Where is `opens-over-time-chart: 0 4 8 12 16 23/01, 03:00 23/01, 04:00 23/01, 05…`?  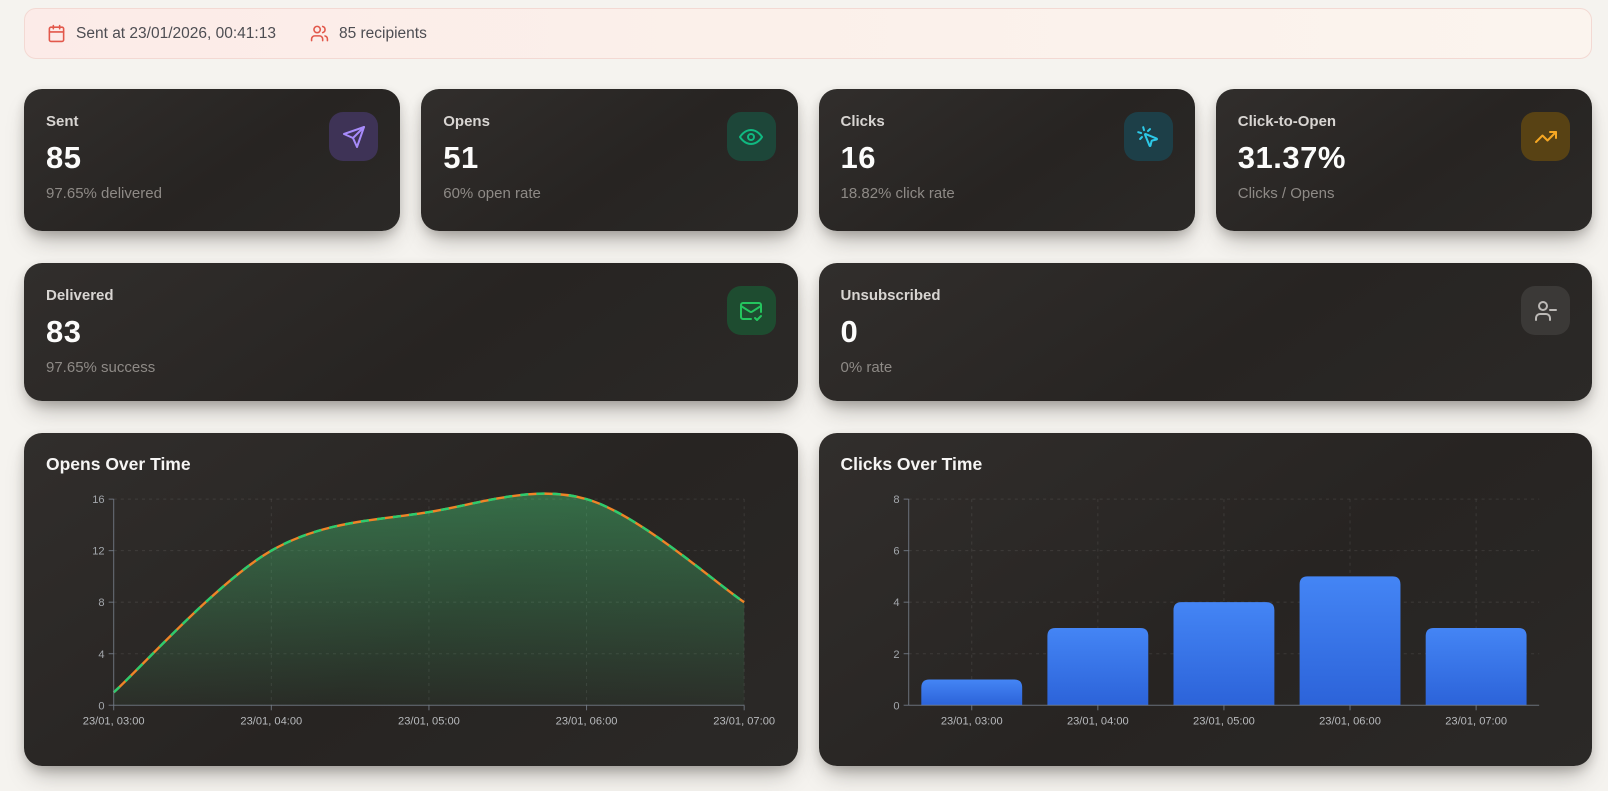 opens-over-time-chart: 0 4 8 12 16 23/01, 03:00 23/01, 04:00 23/01, 05… is located at coordinates (411, 613).